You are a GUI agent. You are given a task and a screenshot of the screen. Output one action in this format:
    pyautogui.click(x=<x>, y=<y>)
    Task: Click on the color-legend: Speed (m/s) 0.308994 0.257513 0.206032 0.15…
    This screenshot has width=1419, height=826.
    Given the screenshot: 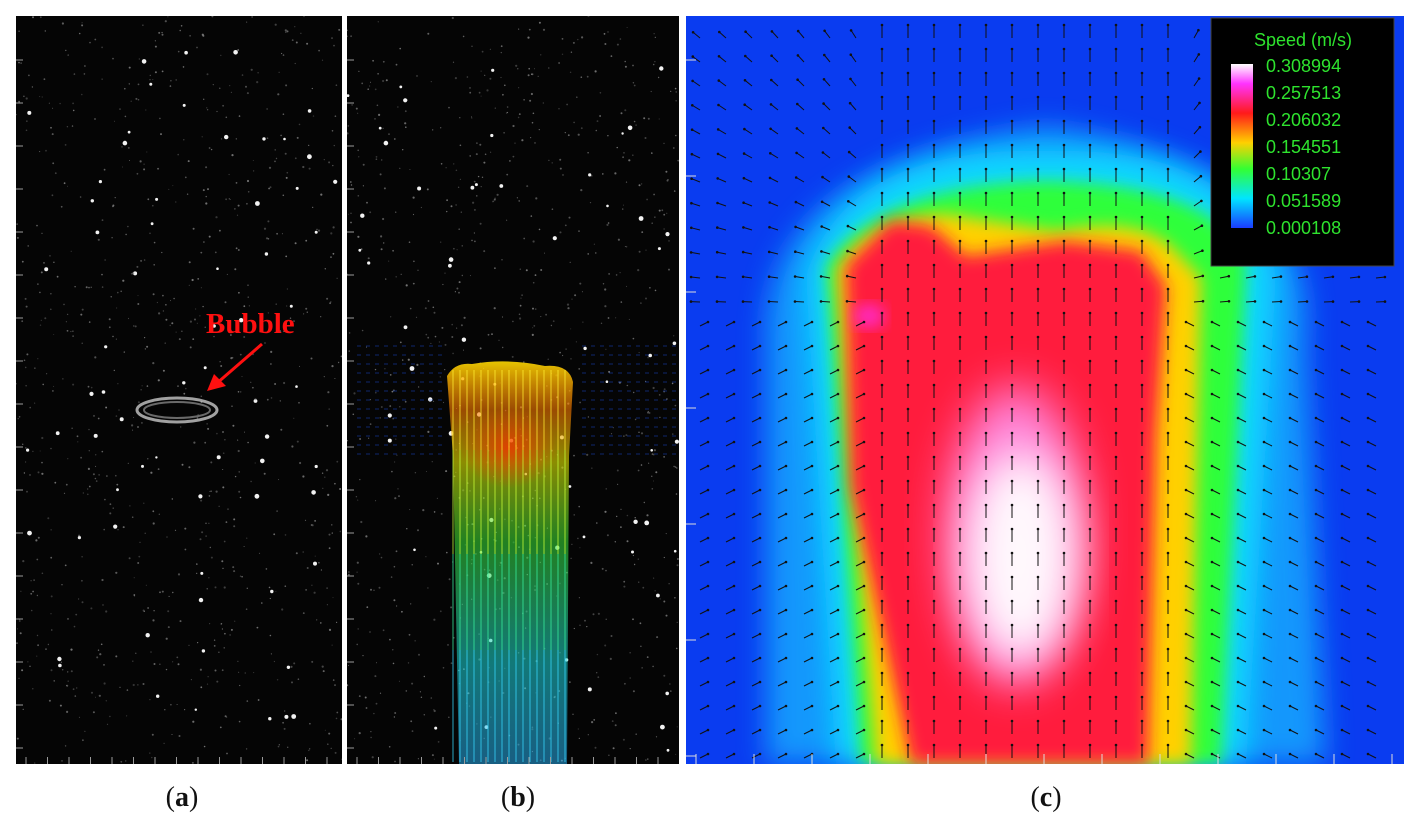 What is the action you would take?
    pyautogui.click(x=1302, y=142)
    